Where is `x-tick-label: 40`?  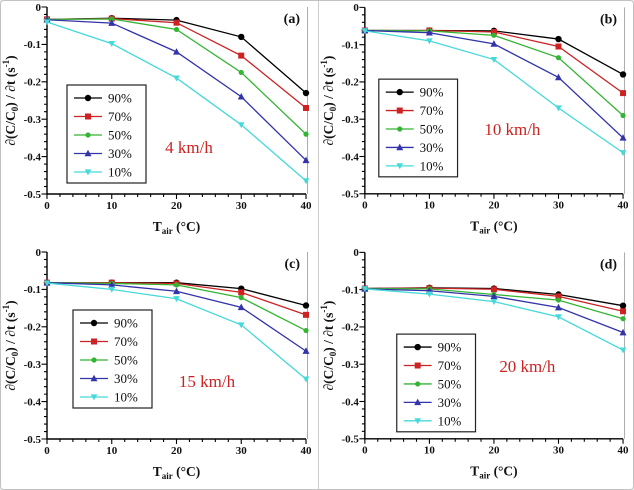 x-tick-label: 40 is located at coordinates (307, 451).